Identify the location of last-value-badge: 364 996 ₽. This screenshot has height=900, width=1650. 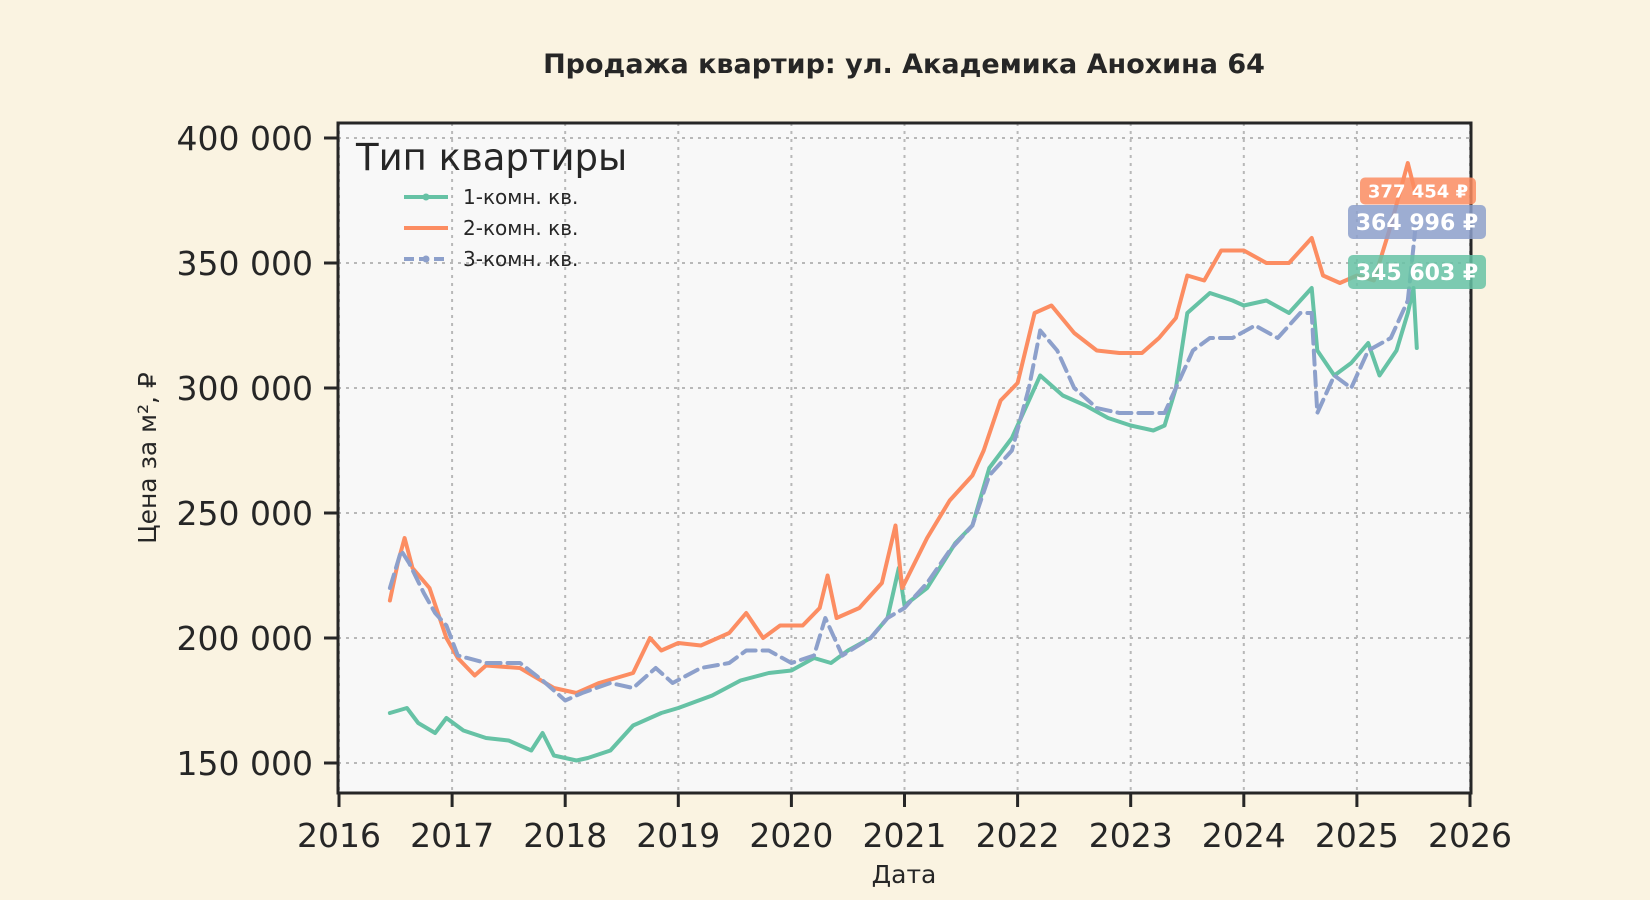
(1417, 222).